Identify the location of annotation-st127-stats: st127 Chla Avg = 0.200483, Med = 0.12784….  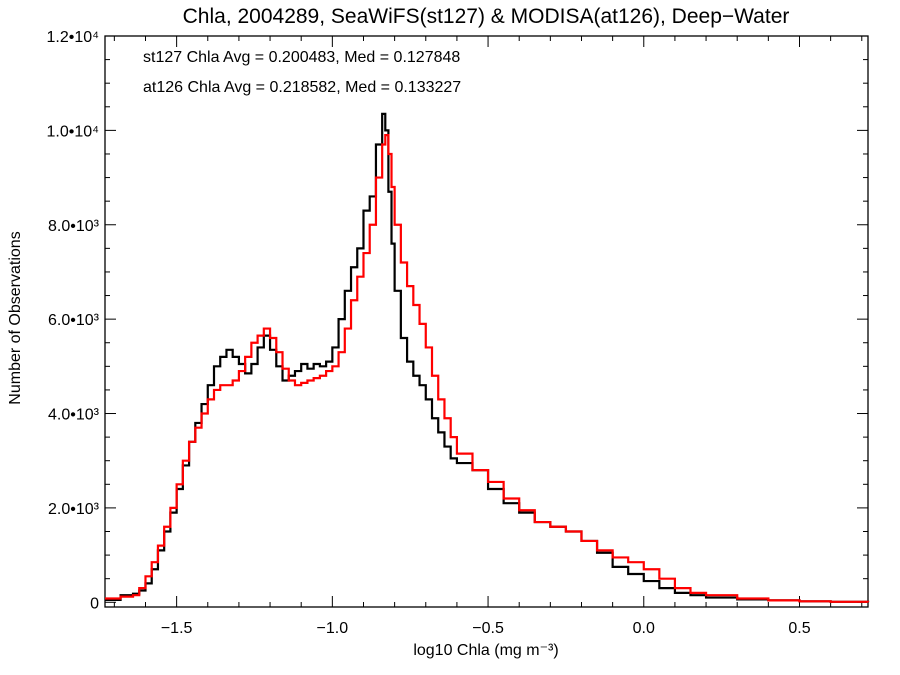
(301, 57).